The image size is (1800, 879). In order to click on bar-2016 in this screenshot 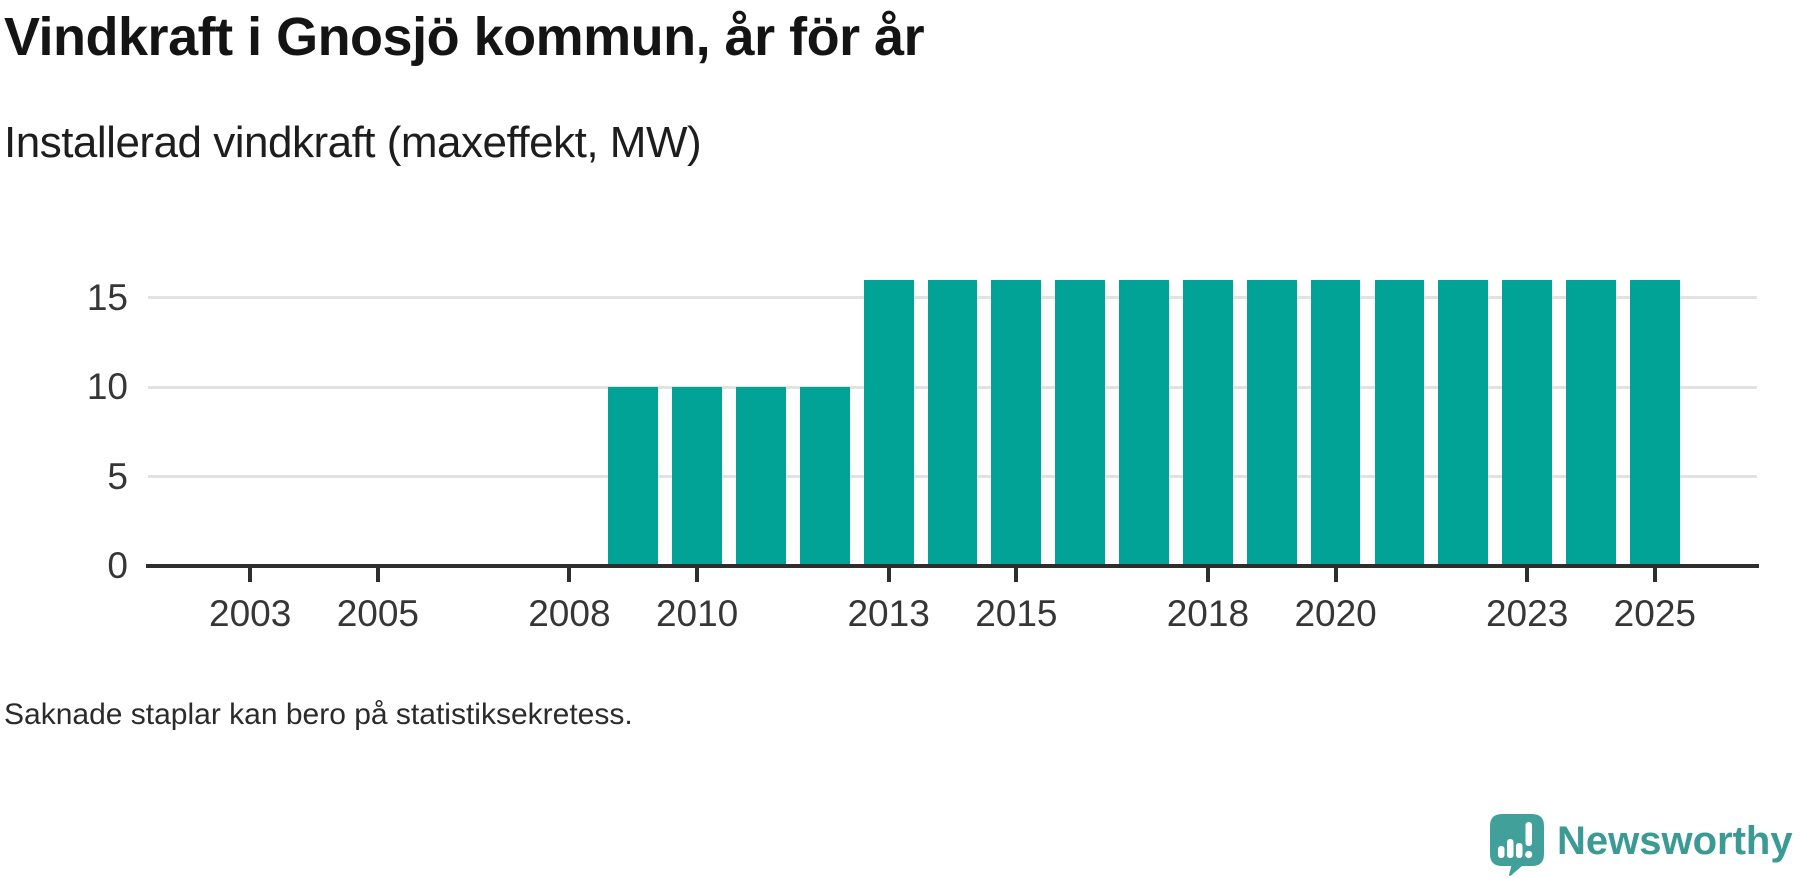, I will do `click(1080, 422)`.